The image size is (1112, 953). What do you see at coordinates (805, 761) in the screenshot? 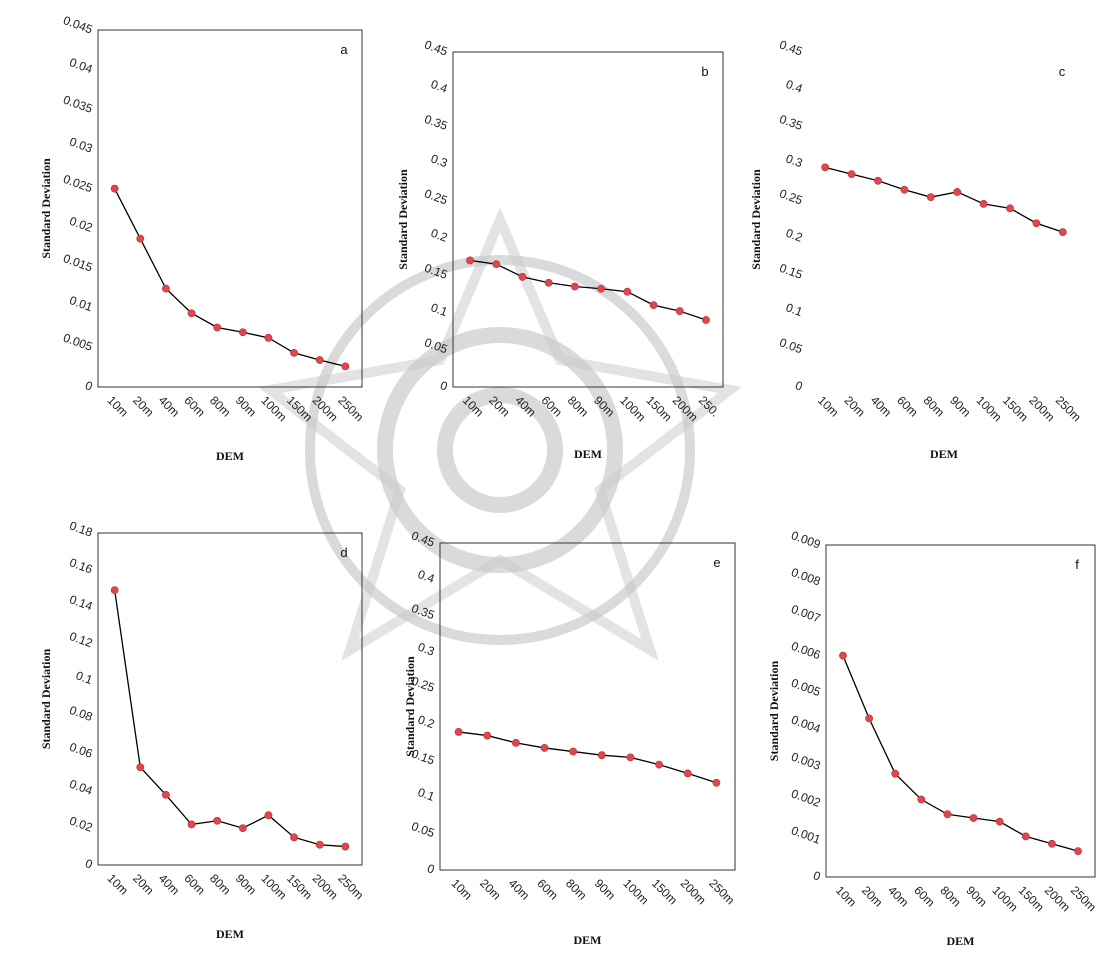
I see `y-tick-label: 0.003` at bounding box center [805, 761].